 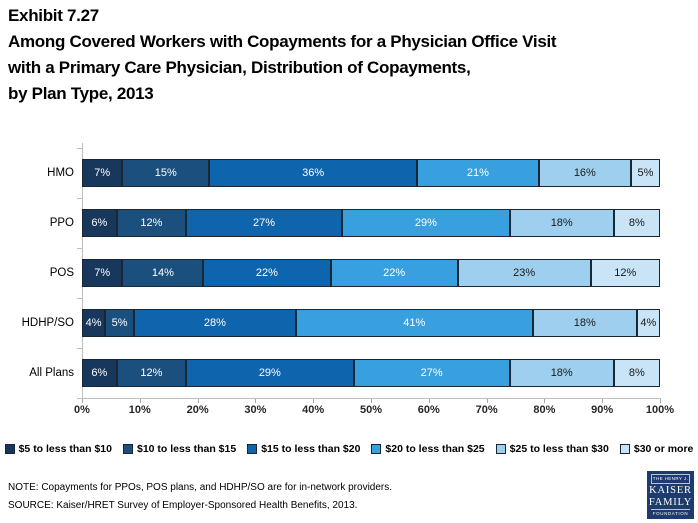 I want to click on legend-label: $20 to less than $25, so click(x=435, y=449).